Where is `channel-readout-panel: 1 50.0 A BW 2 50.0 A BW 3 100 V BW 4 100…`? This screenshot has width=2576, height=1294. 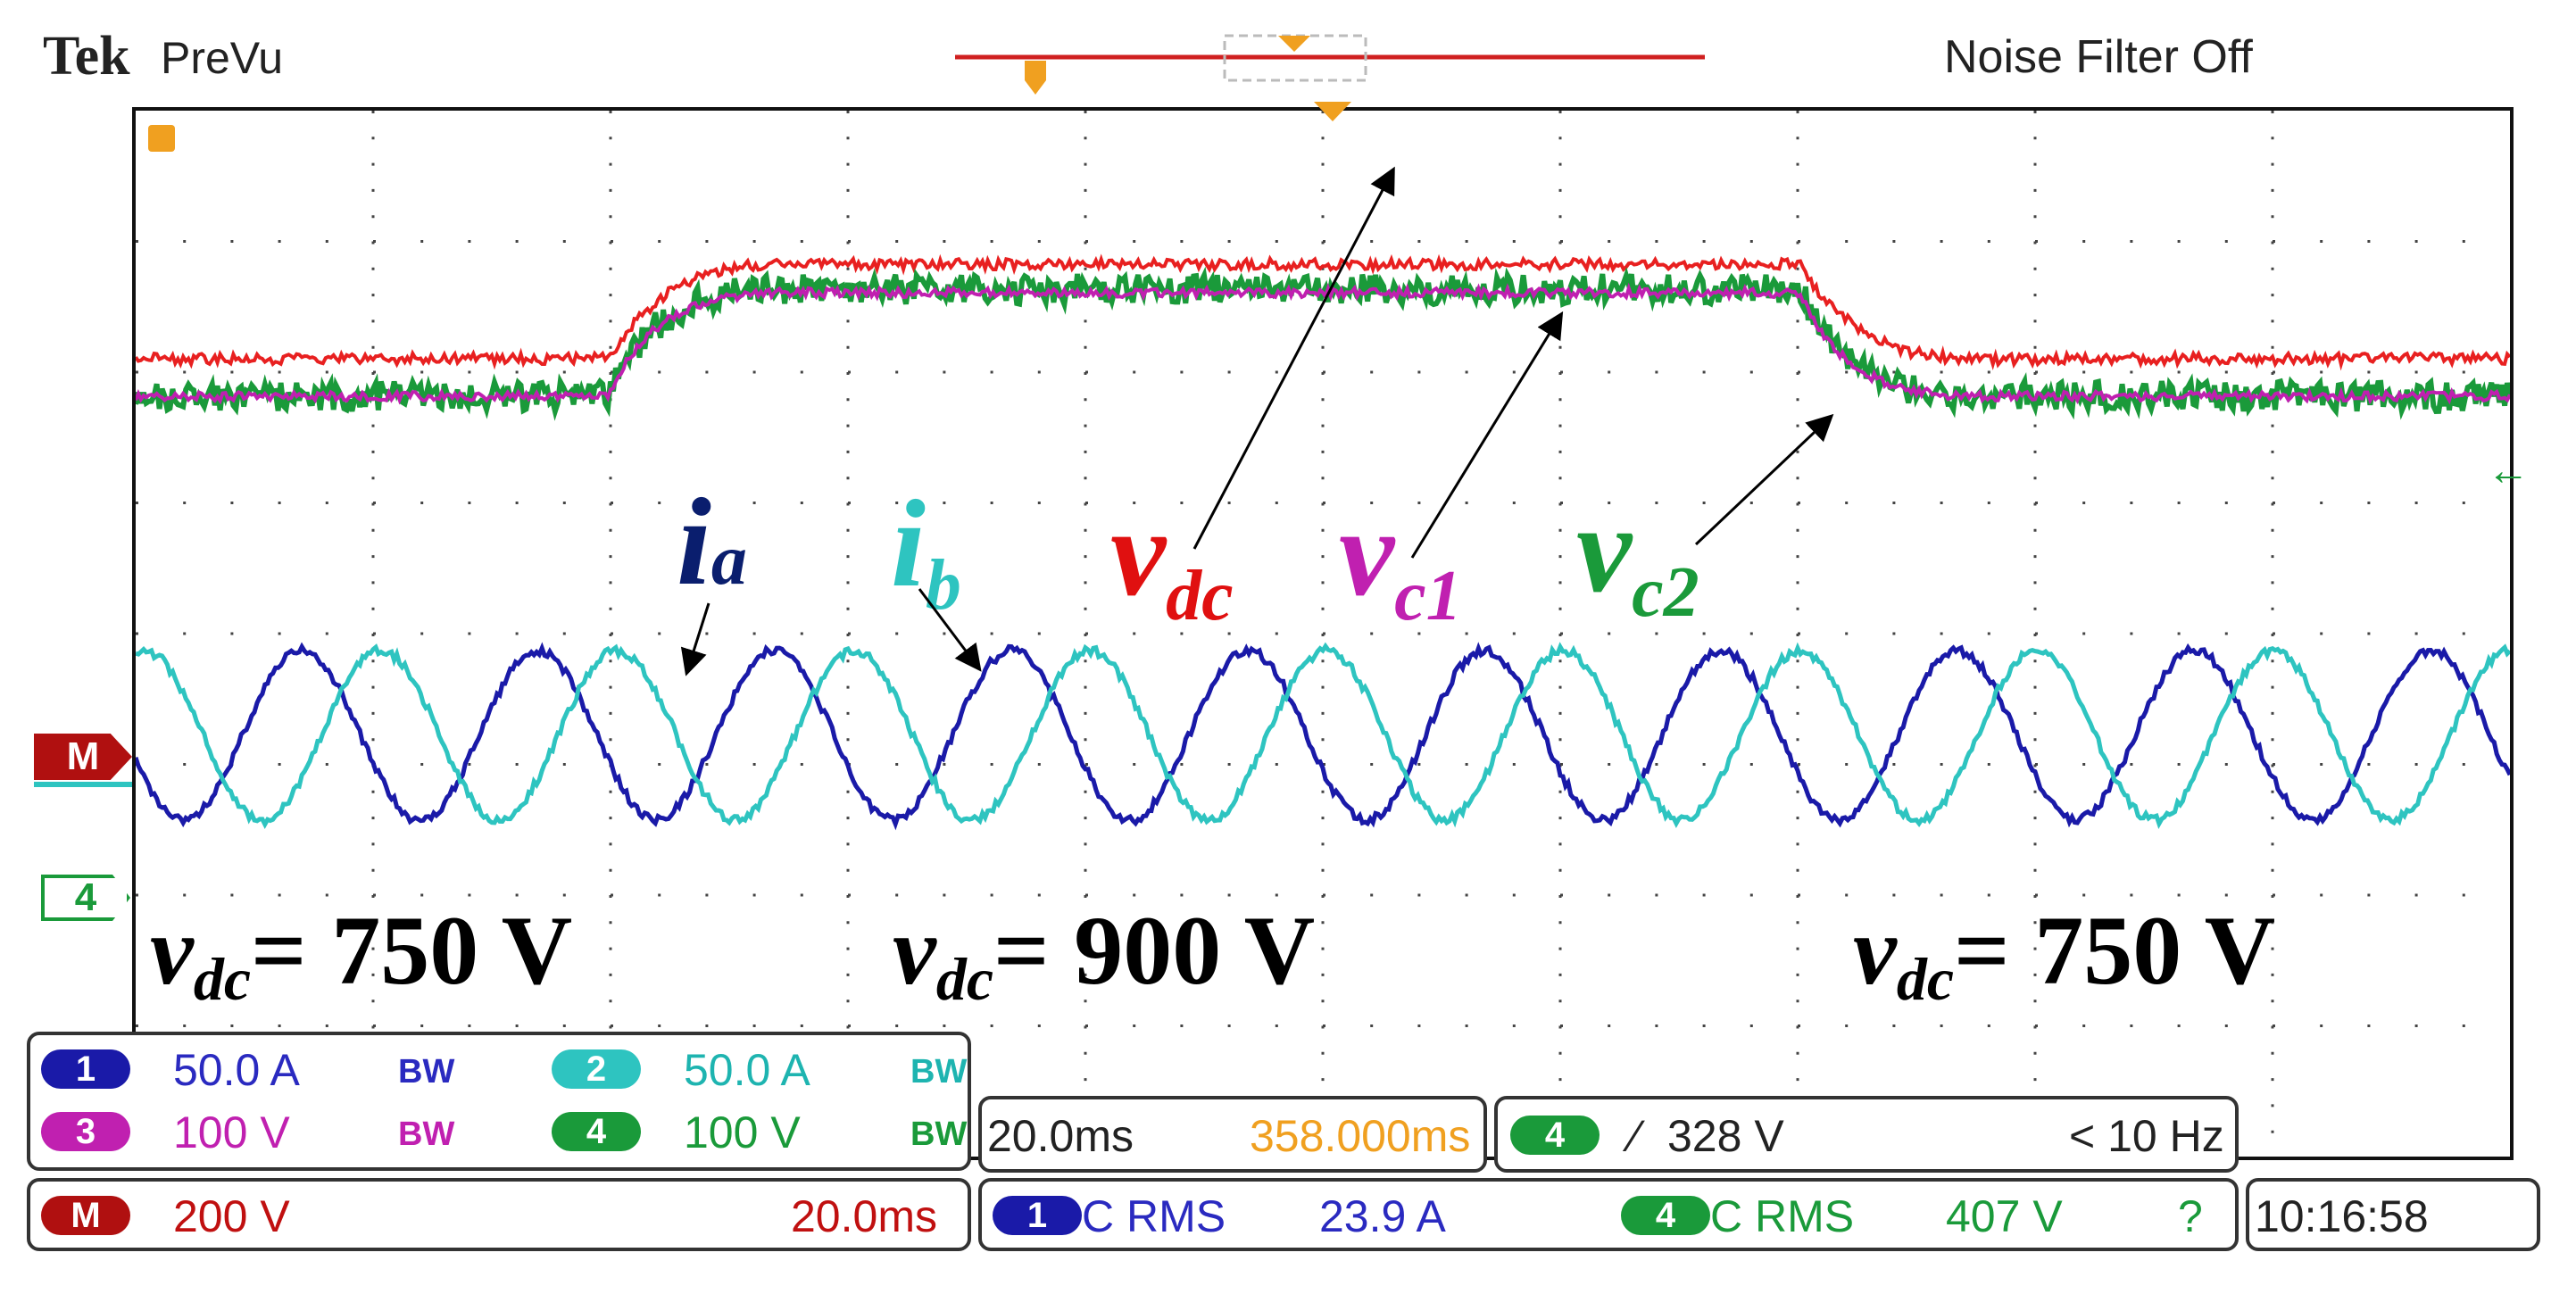
channel-readout-panel: 1 50.0 A BW 2 50.0 A BW 3 100 V BW 4 100… is located at coordinates (499, 1102).